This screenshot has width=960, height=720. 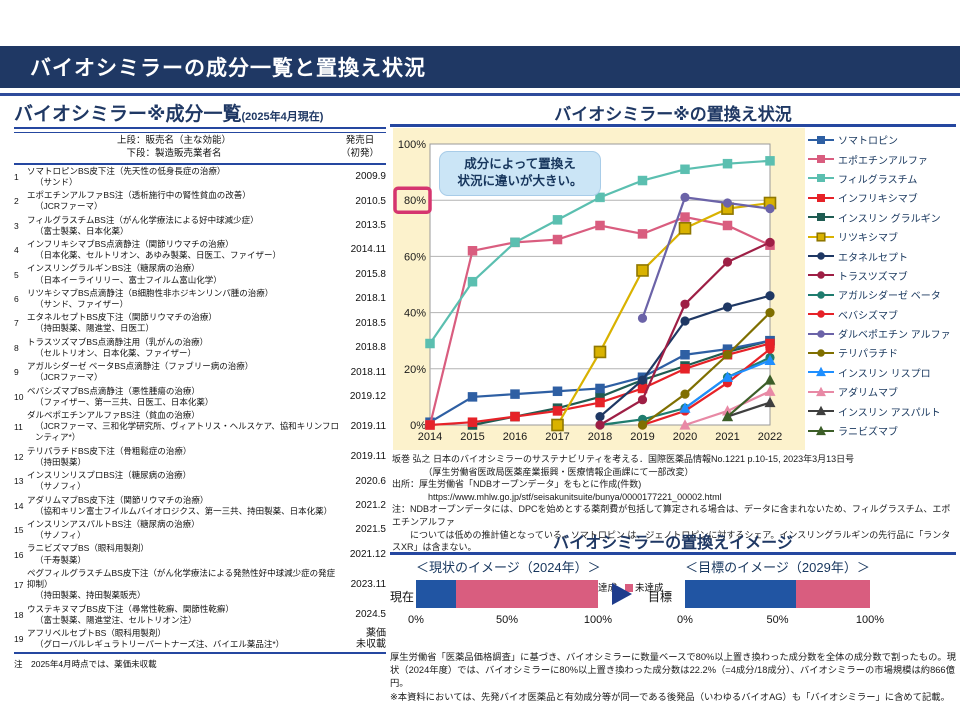 I want to click on legend-item: ベバシズマブ, so click(x=883, y=314).